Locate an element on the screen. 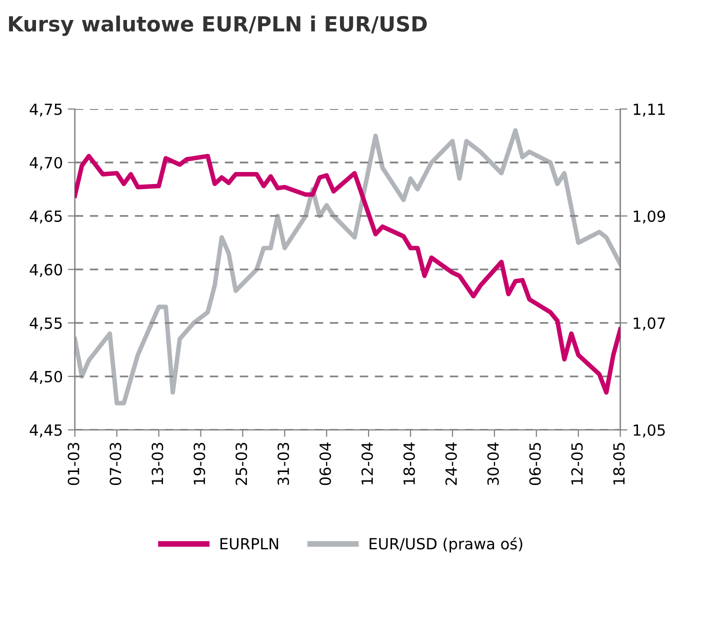 The width and height of the screenshot is (713, 623). x-tick-label: 31-03 is located at coordinates (284, 463).